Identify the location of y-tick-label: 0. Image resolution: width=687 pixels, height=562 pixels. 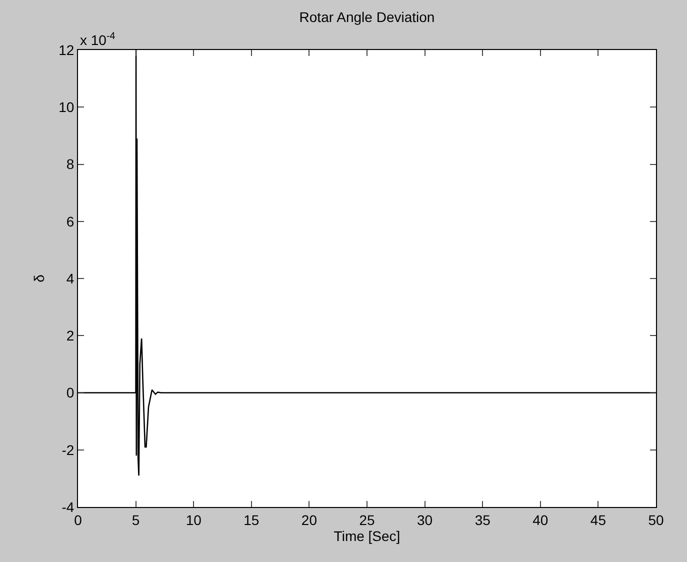
(70, 392).